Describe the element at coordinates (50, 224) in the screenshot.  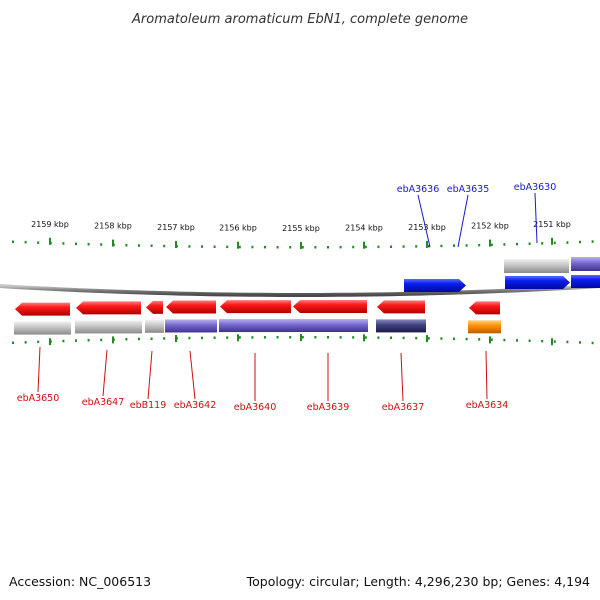
I see `tick-label: 2159 kbp` at that location.